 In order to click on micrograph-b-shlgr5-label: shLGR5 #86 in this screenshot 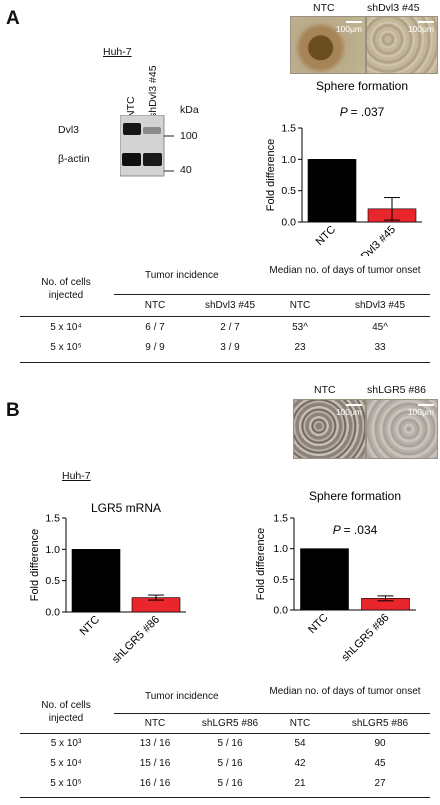, I will do `click(396, 390)`.